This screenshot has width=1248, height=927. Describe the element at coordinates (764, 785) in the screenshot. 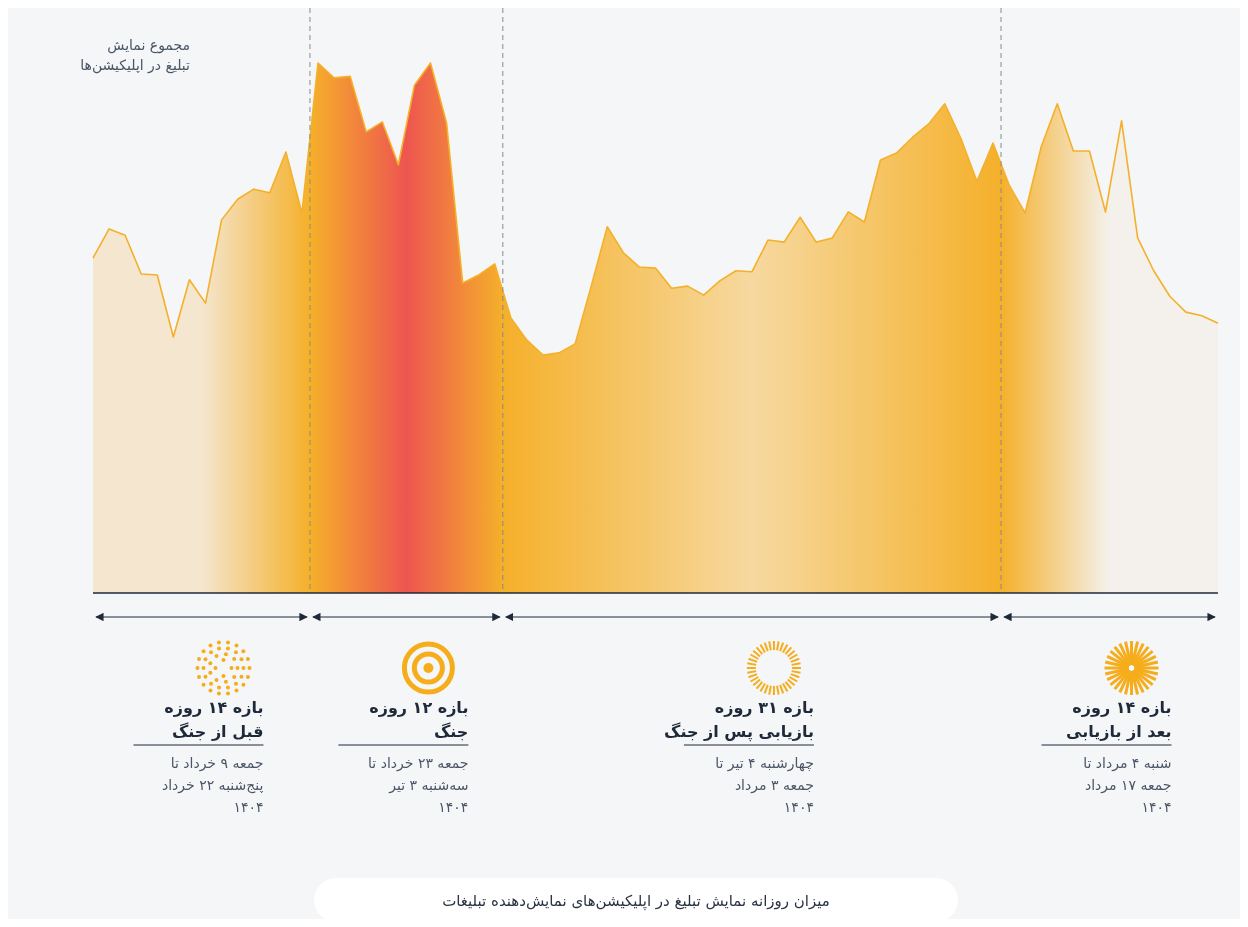

I see `text: چهارشنبه ۴ تیر تا جمعه ۳ مرداد ۱۴۰۴` at that location.